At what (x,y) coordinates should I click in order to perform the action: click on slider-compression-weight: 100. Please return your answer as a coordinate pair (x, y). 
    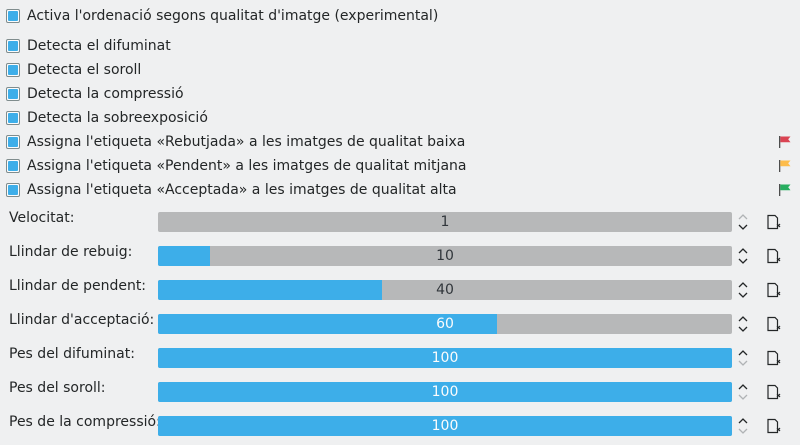
    Looking at the image, I should click on (445, 426).